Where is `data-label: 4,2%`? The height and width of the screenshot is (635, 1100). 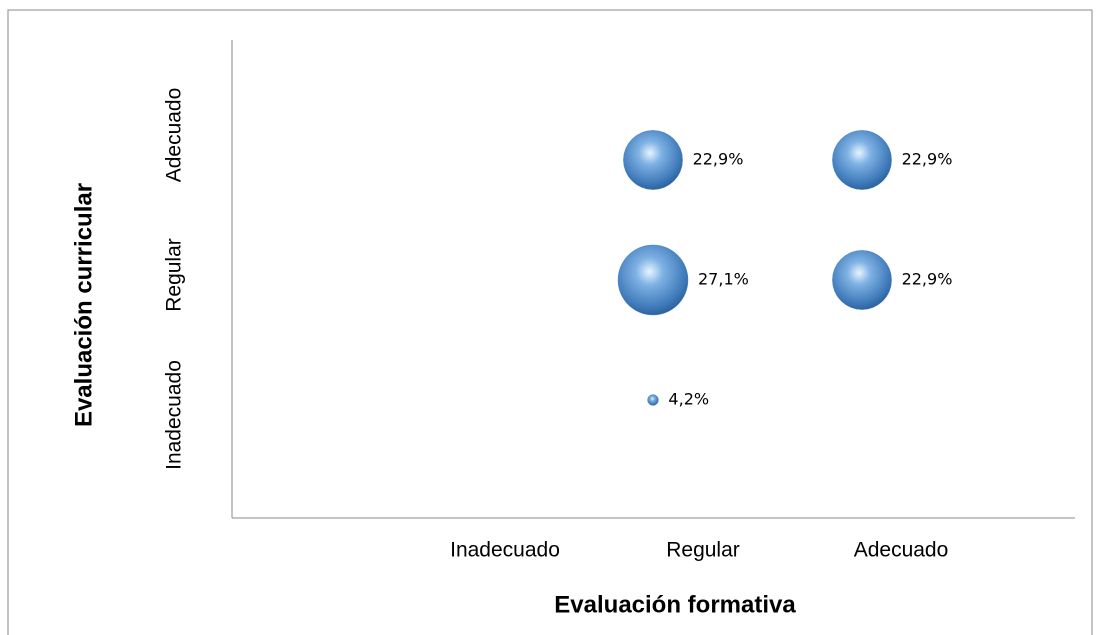
data-label: 4,2% is located at coordinates (688, 399).